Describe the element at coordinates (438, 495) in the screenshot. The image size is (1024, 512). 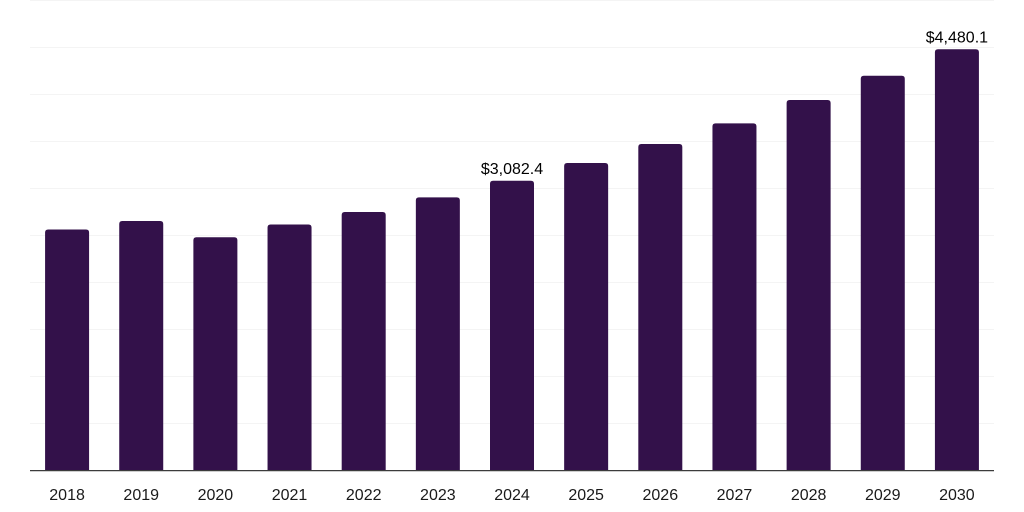
I see `svg-text: 2023` at that location.